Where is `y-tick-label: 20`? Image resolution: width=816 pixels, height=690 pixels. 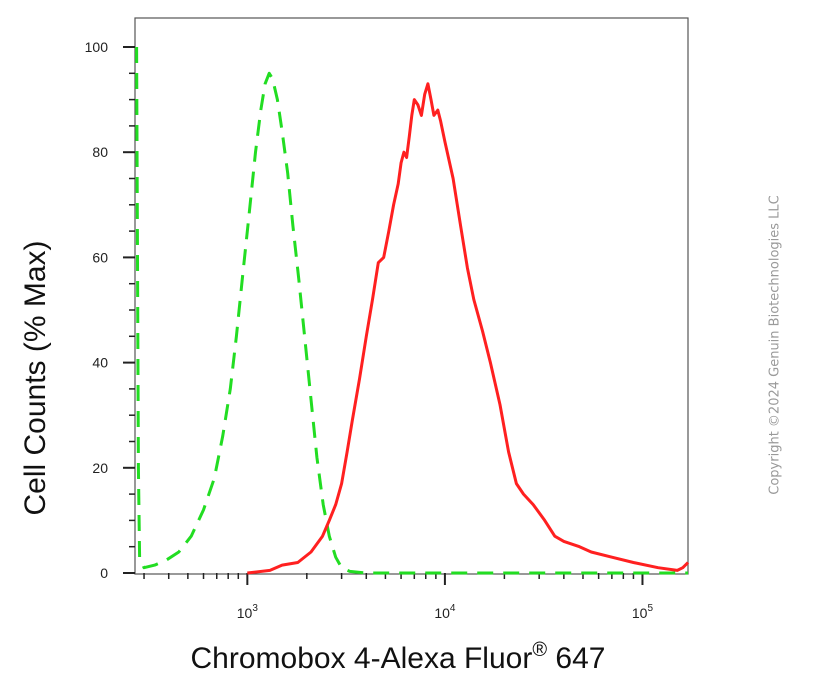 y-tick-label: 20 is located at coordinates (100, 468).